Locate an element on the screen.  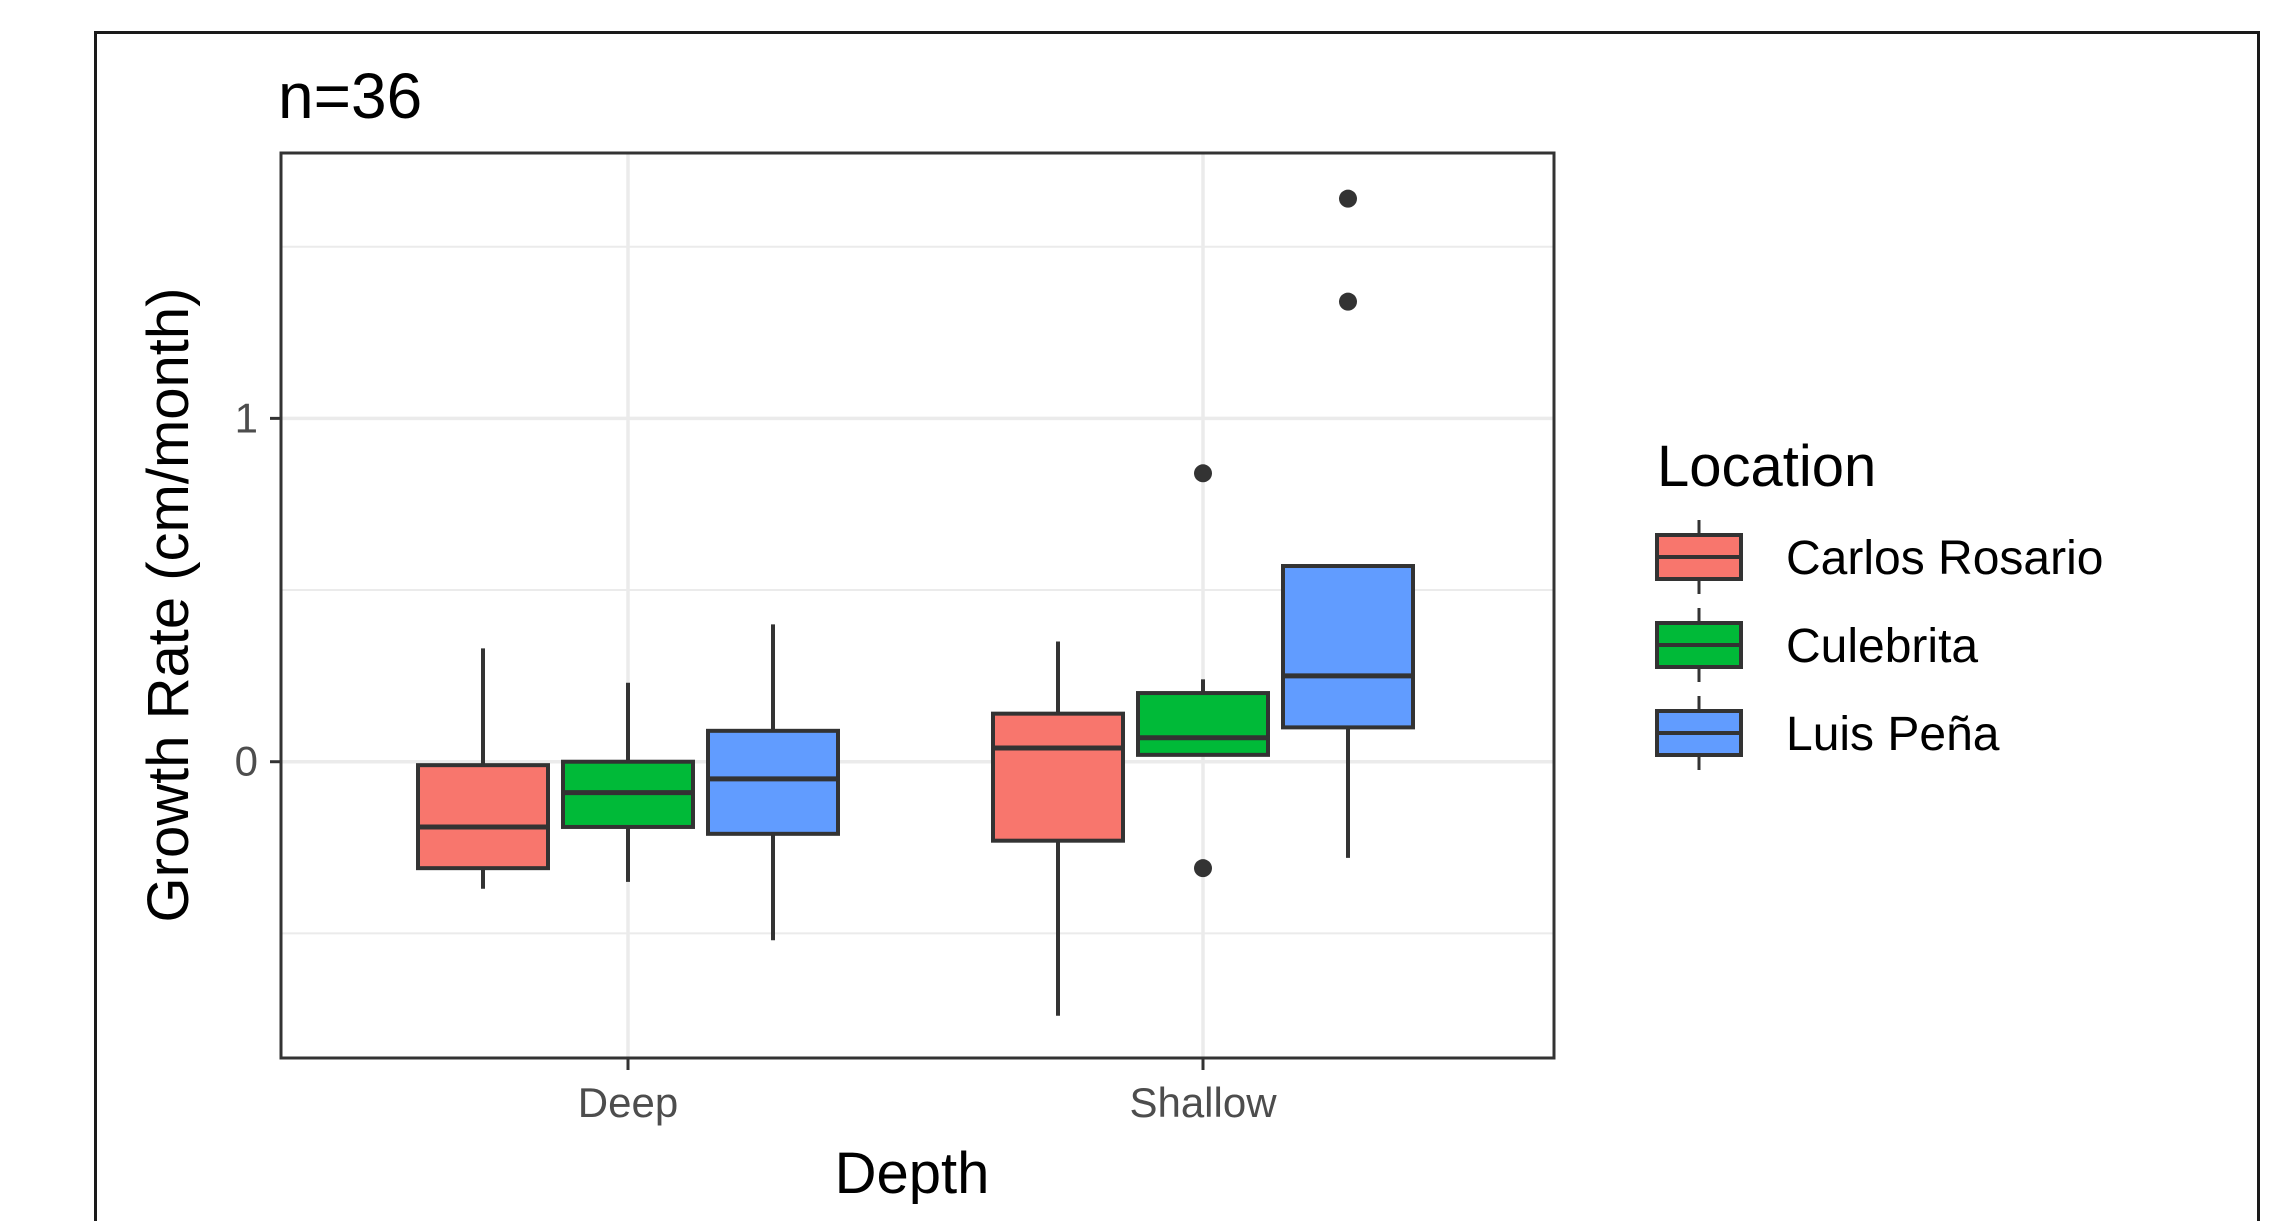
box-luis-pe-a-shallow is located at coordinates (1348, 523).